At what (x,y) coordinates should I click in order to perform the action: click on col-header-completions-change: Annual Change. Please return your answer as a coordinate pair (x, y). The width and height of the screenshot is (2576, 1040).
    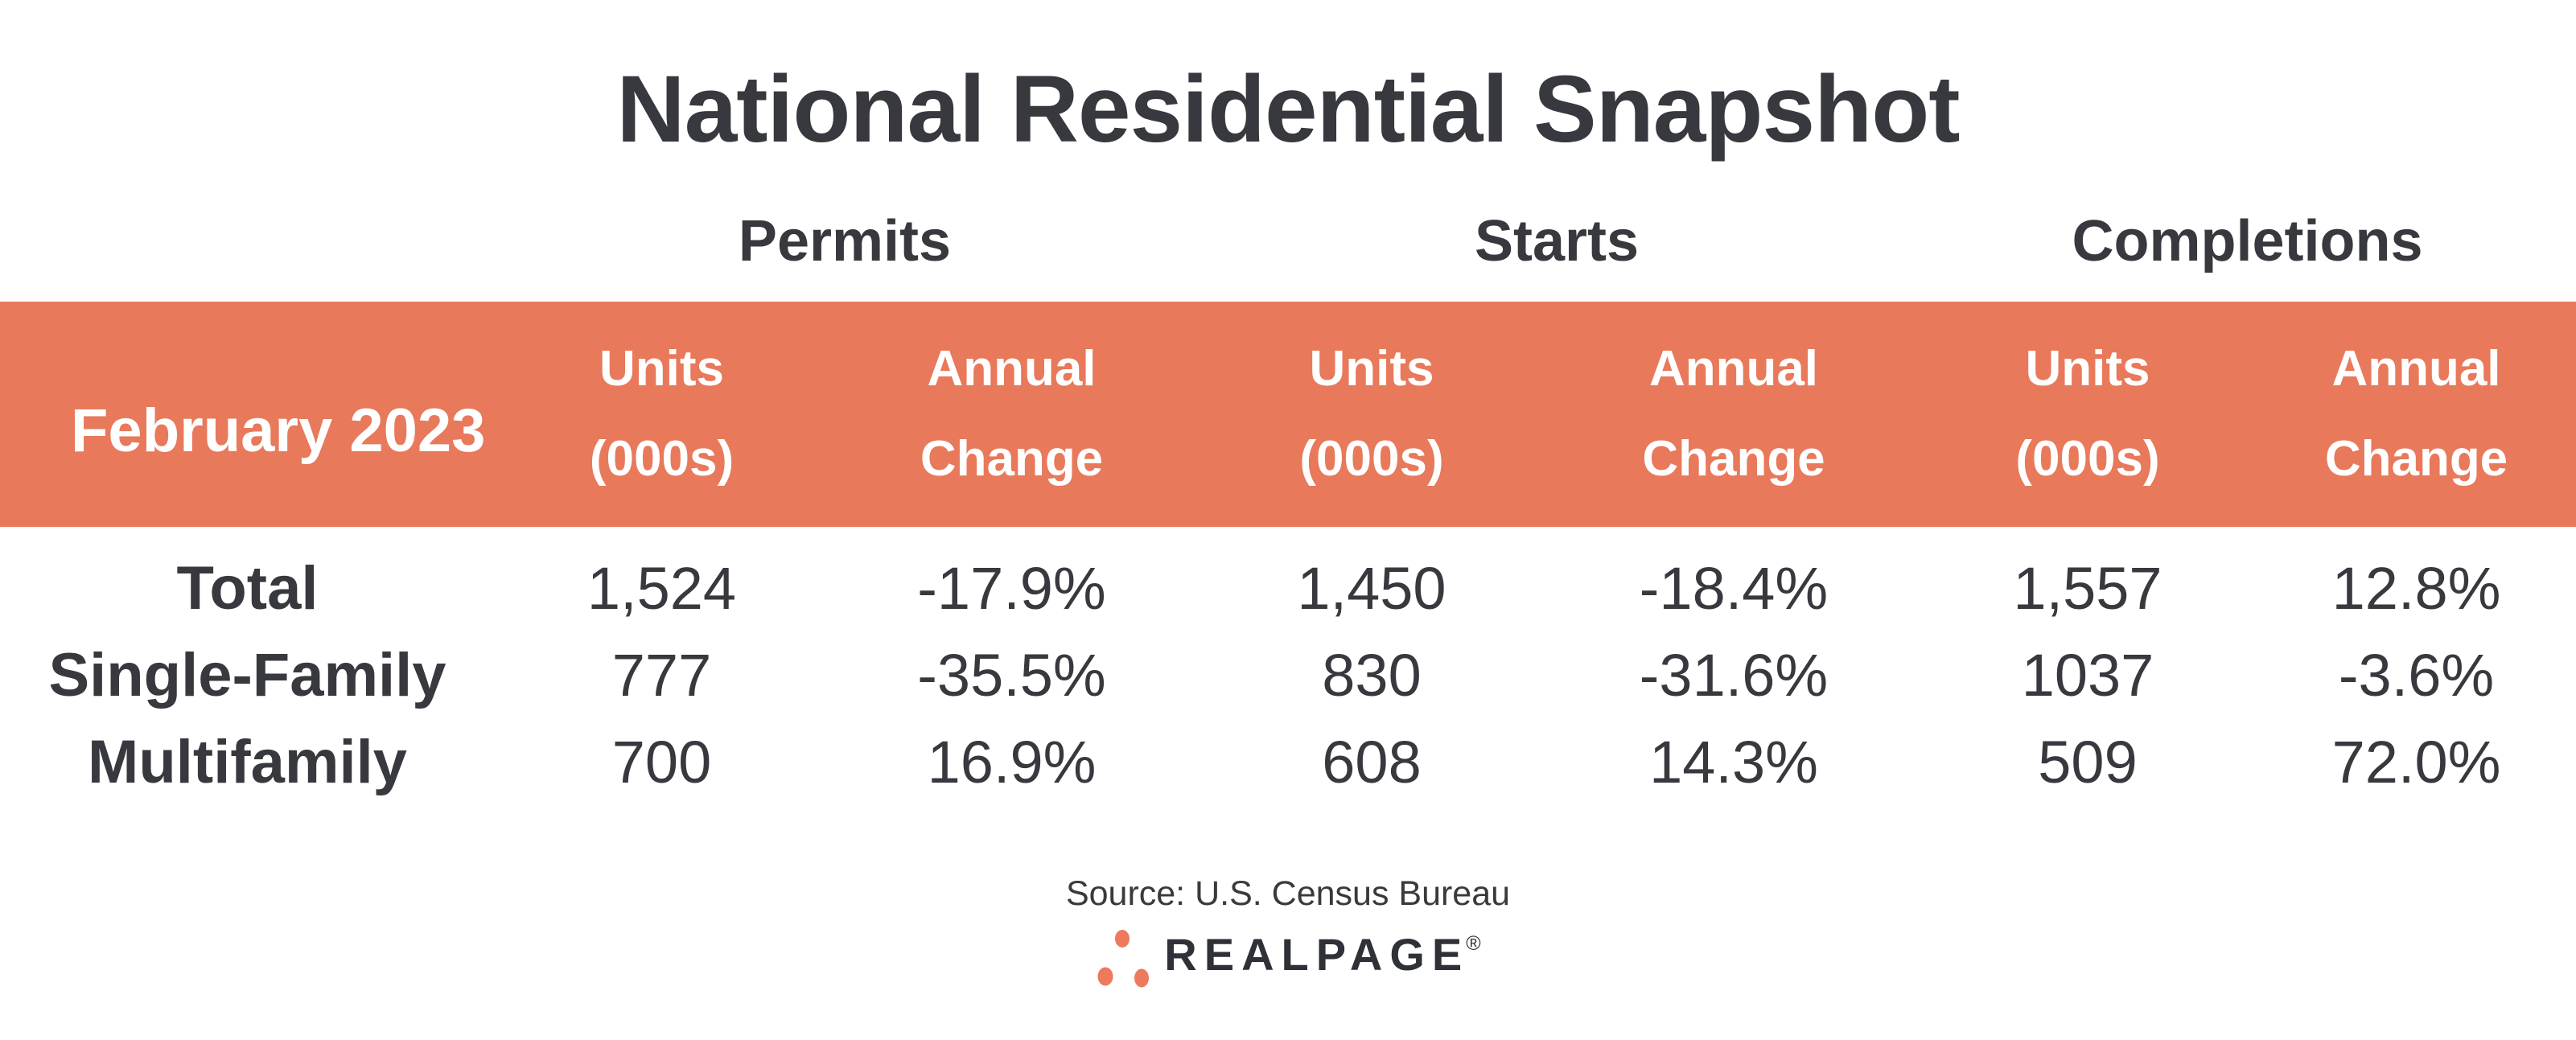
    Looking at the image, I should click on (2416, 414).